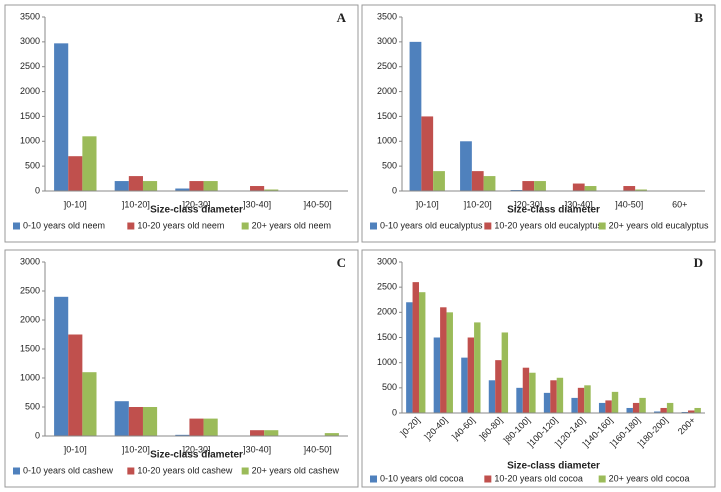 This screenshot has width=721, height=492. I want to click on x-tick-label: ]180-200], so click(653, 432).